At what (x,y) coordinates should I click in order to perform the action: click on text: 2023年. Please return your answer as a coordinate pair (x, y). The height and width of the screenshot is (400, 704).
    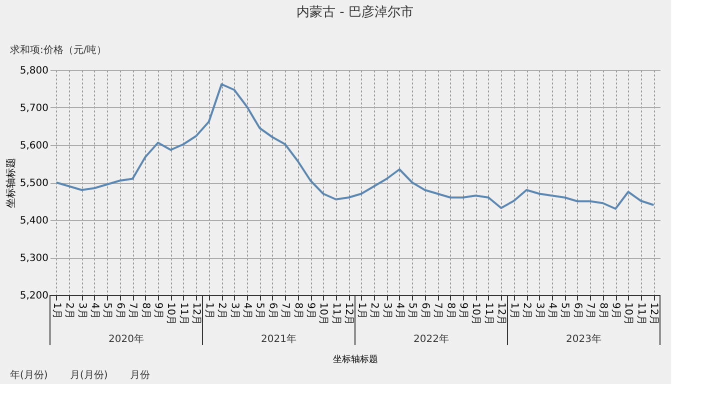
    Looking at the image, I should click on (584, 339).